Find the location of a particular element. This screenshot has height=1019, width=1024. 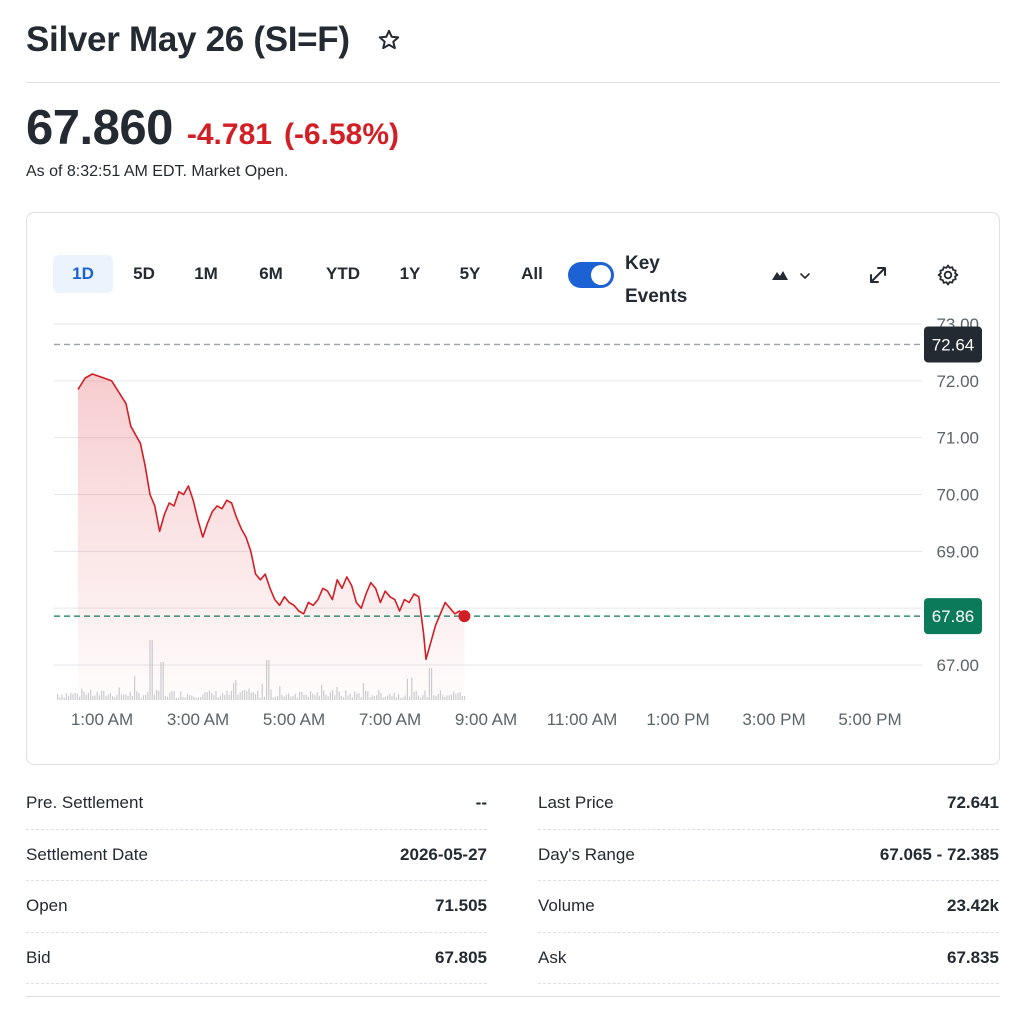

quote-header: Silver May 26 (SI=F) is located at coordinates (214, 40).